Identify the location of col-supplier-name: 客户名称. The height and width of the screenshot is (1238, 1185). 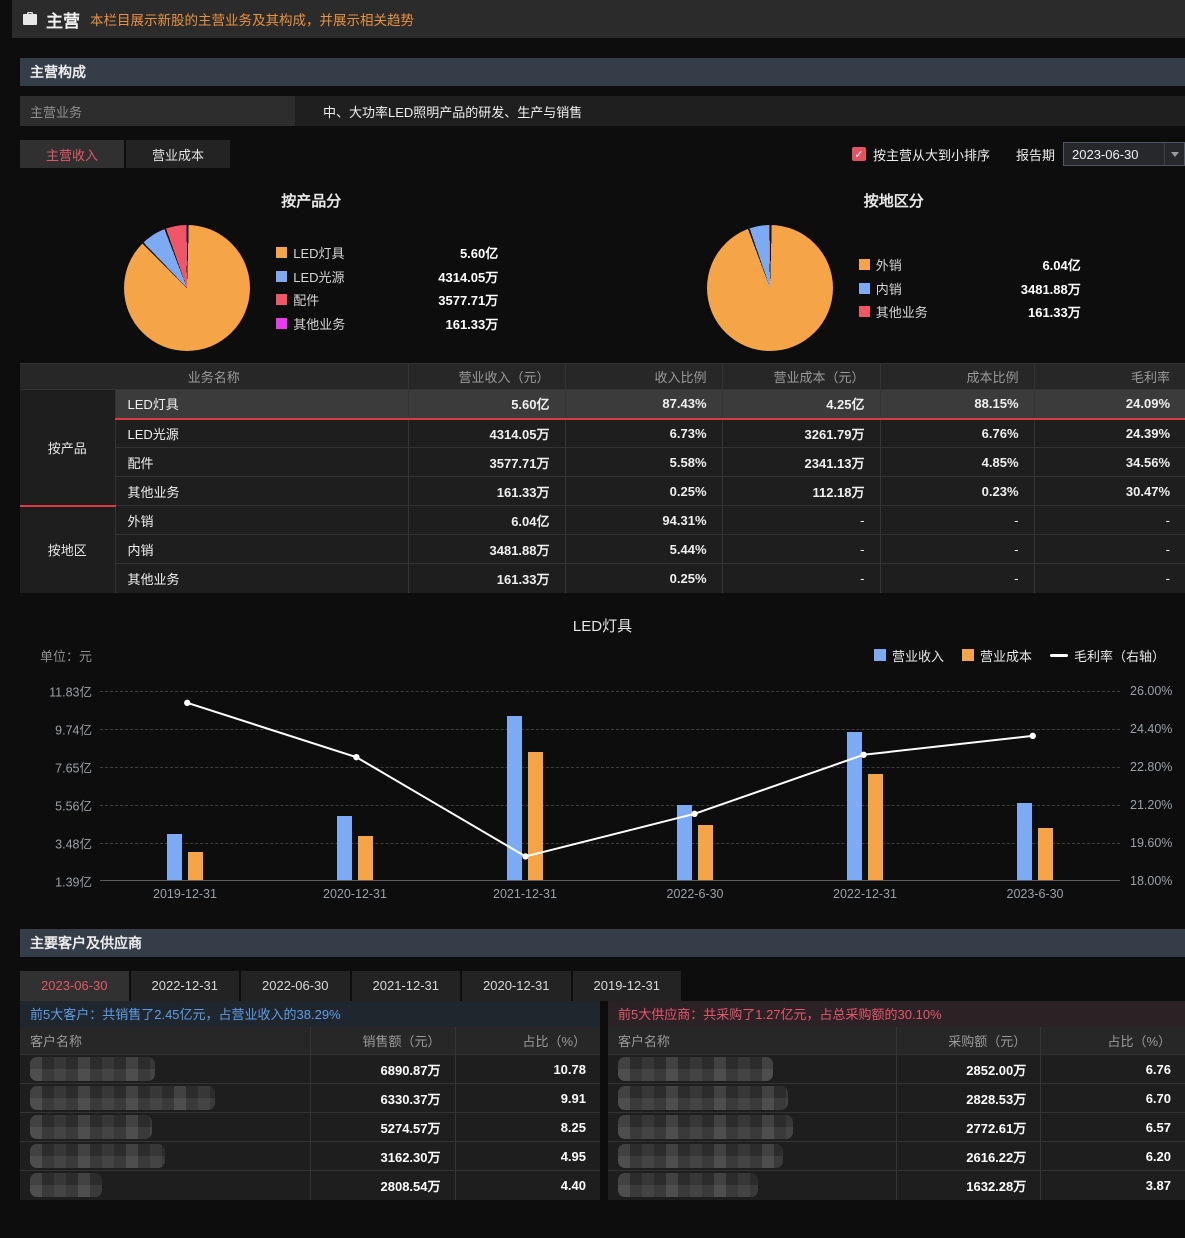
(752, 1040).